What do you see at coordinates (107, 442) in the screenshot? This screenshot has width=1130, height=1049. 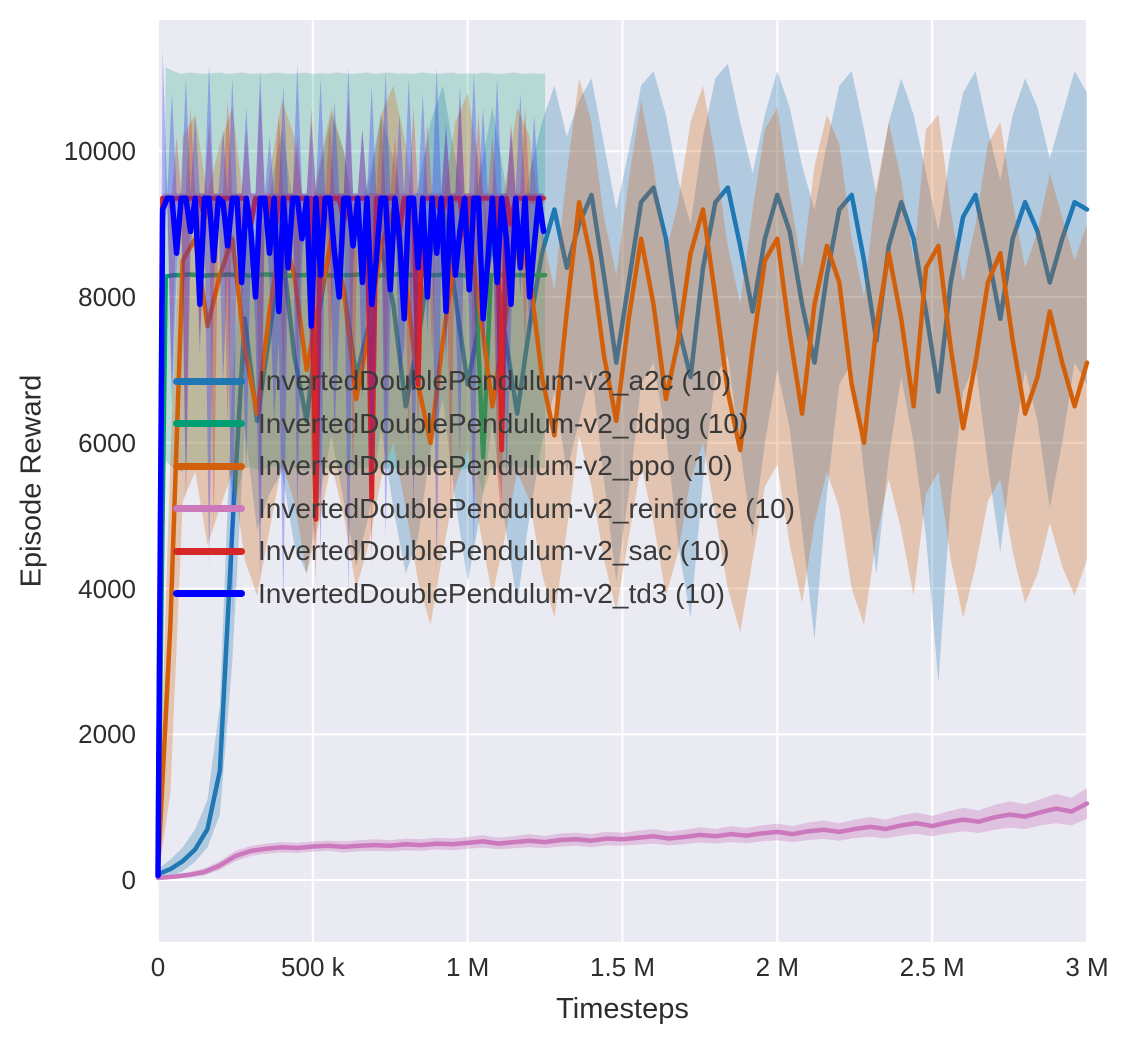 I see `y-tick-label: 6000` at bounding box center [107, 442].